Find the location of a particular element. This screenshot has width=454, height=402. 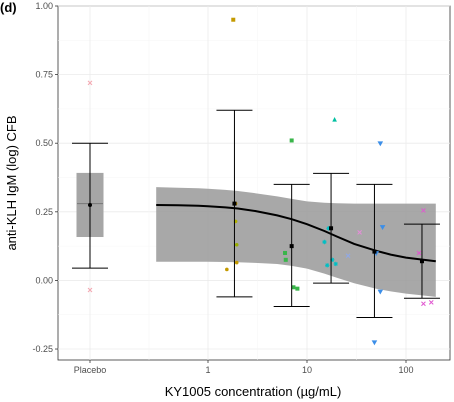

x-axis: Placebo 1 10 100 is located at coordinates (244, 367).